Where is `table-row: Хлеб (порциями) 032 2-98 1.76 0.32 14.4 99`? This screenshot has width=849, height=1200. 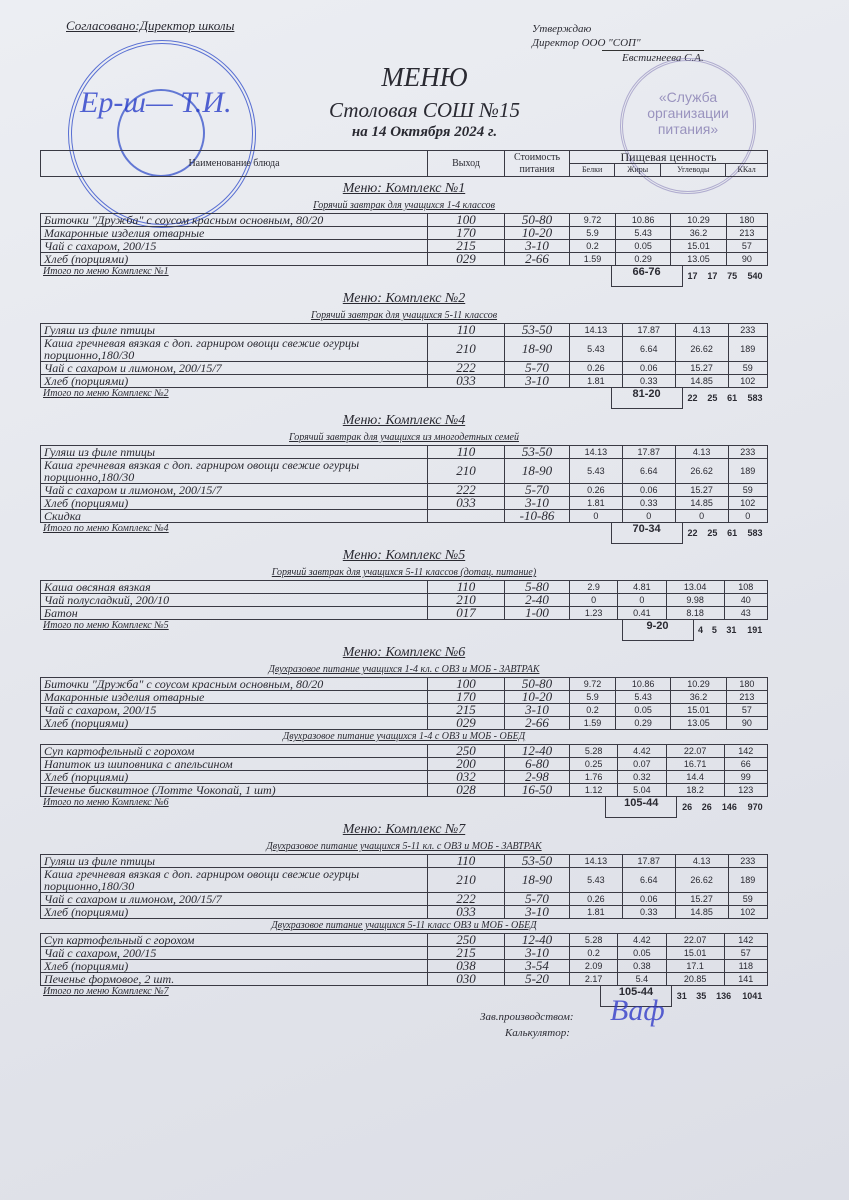
table-row: Хлеб (порциями) 032 2-98 1.76 0.32 14.4 99 is located at coordinates (404, 777).